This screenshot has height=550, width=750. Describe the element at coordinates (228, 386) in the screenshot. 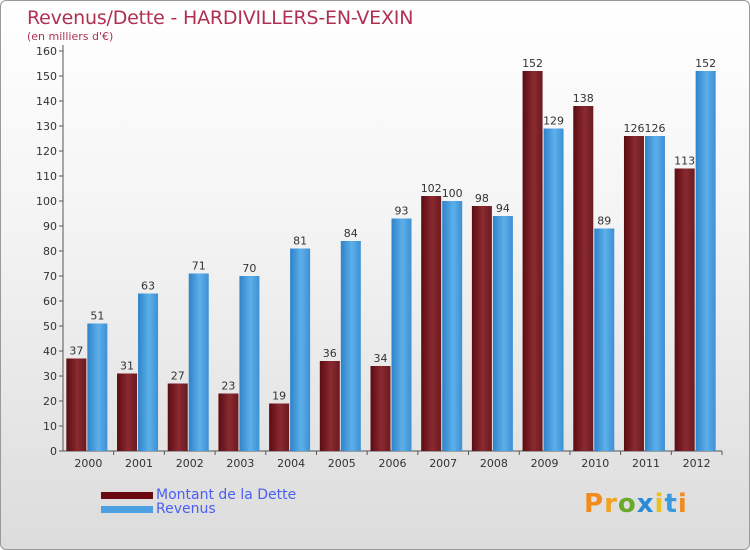

I see `data-label: 23` at that location.